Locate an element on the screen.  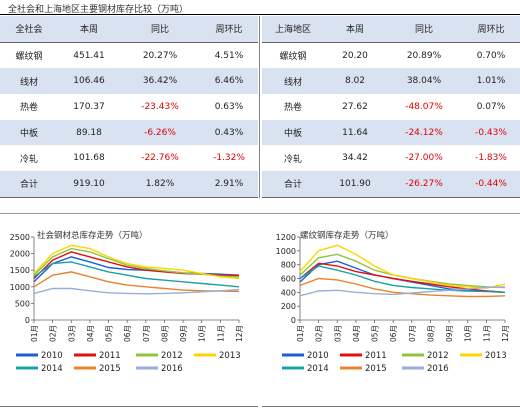
table-row: 螺纹钢 451.41 20.27% 4.51% is located at coordinates (129, 55).